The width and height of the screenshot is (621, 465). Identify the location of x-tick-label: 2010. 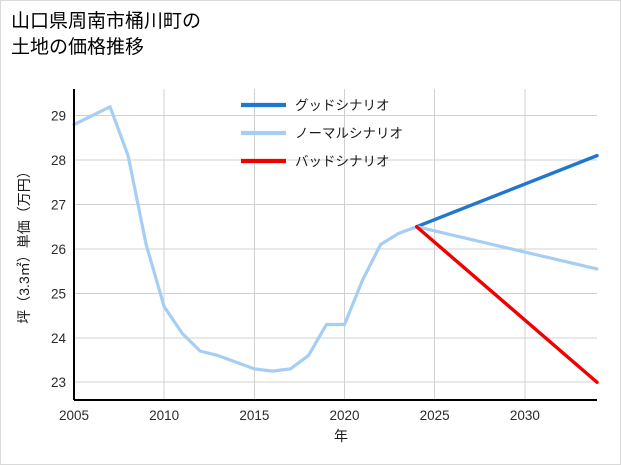
(164, 415).